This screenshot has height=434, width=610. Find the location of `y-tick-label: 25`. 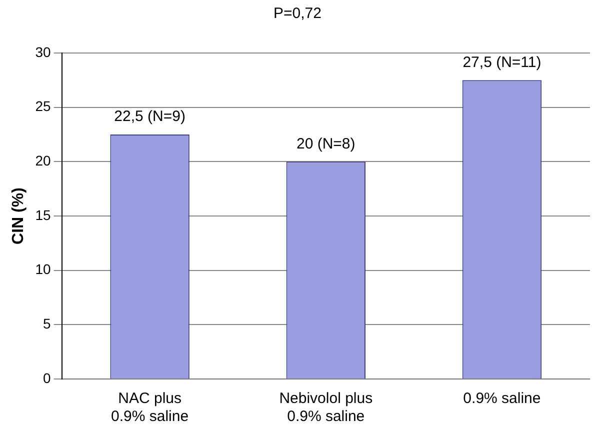

y-tick-label: 25 is located at coordinates (43, 106).